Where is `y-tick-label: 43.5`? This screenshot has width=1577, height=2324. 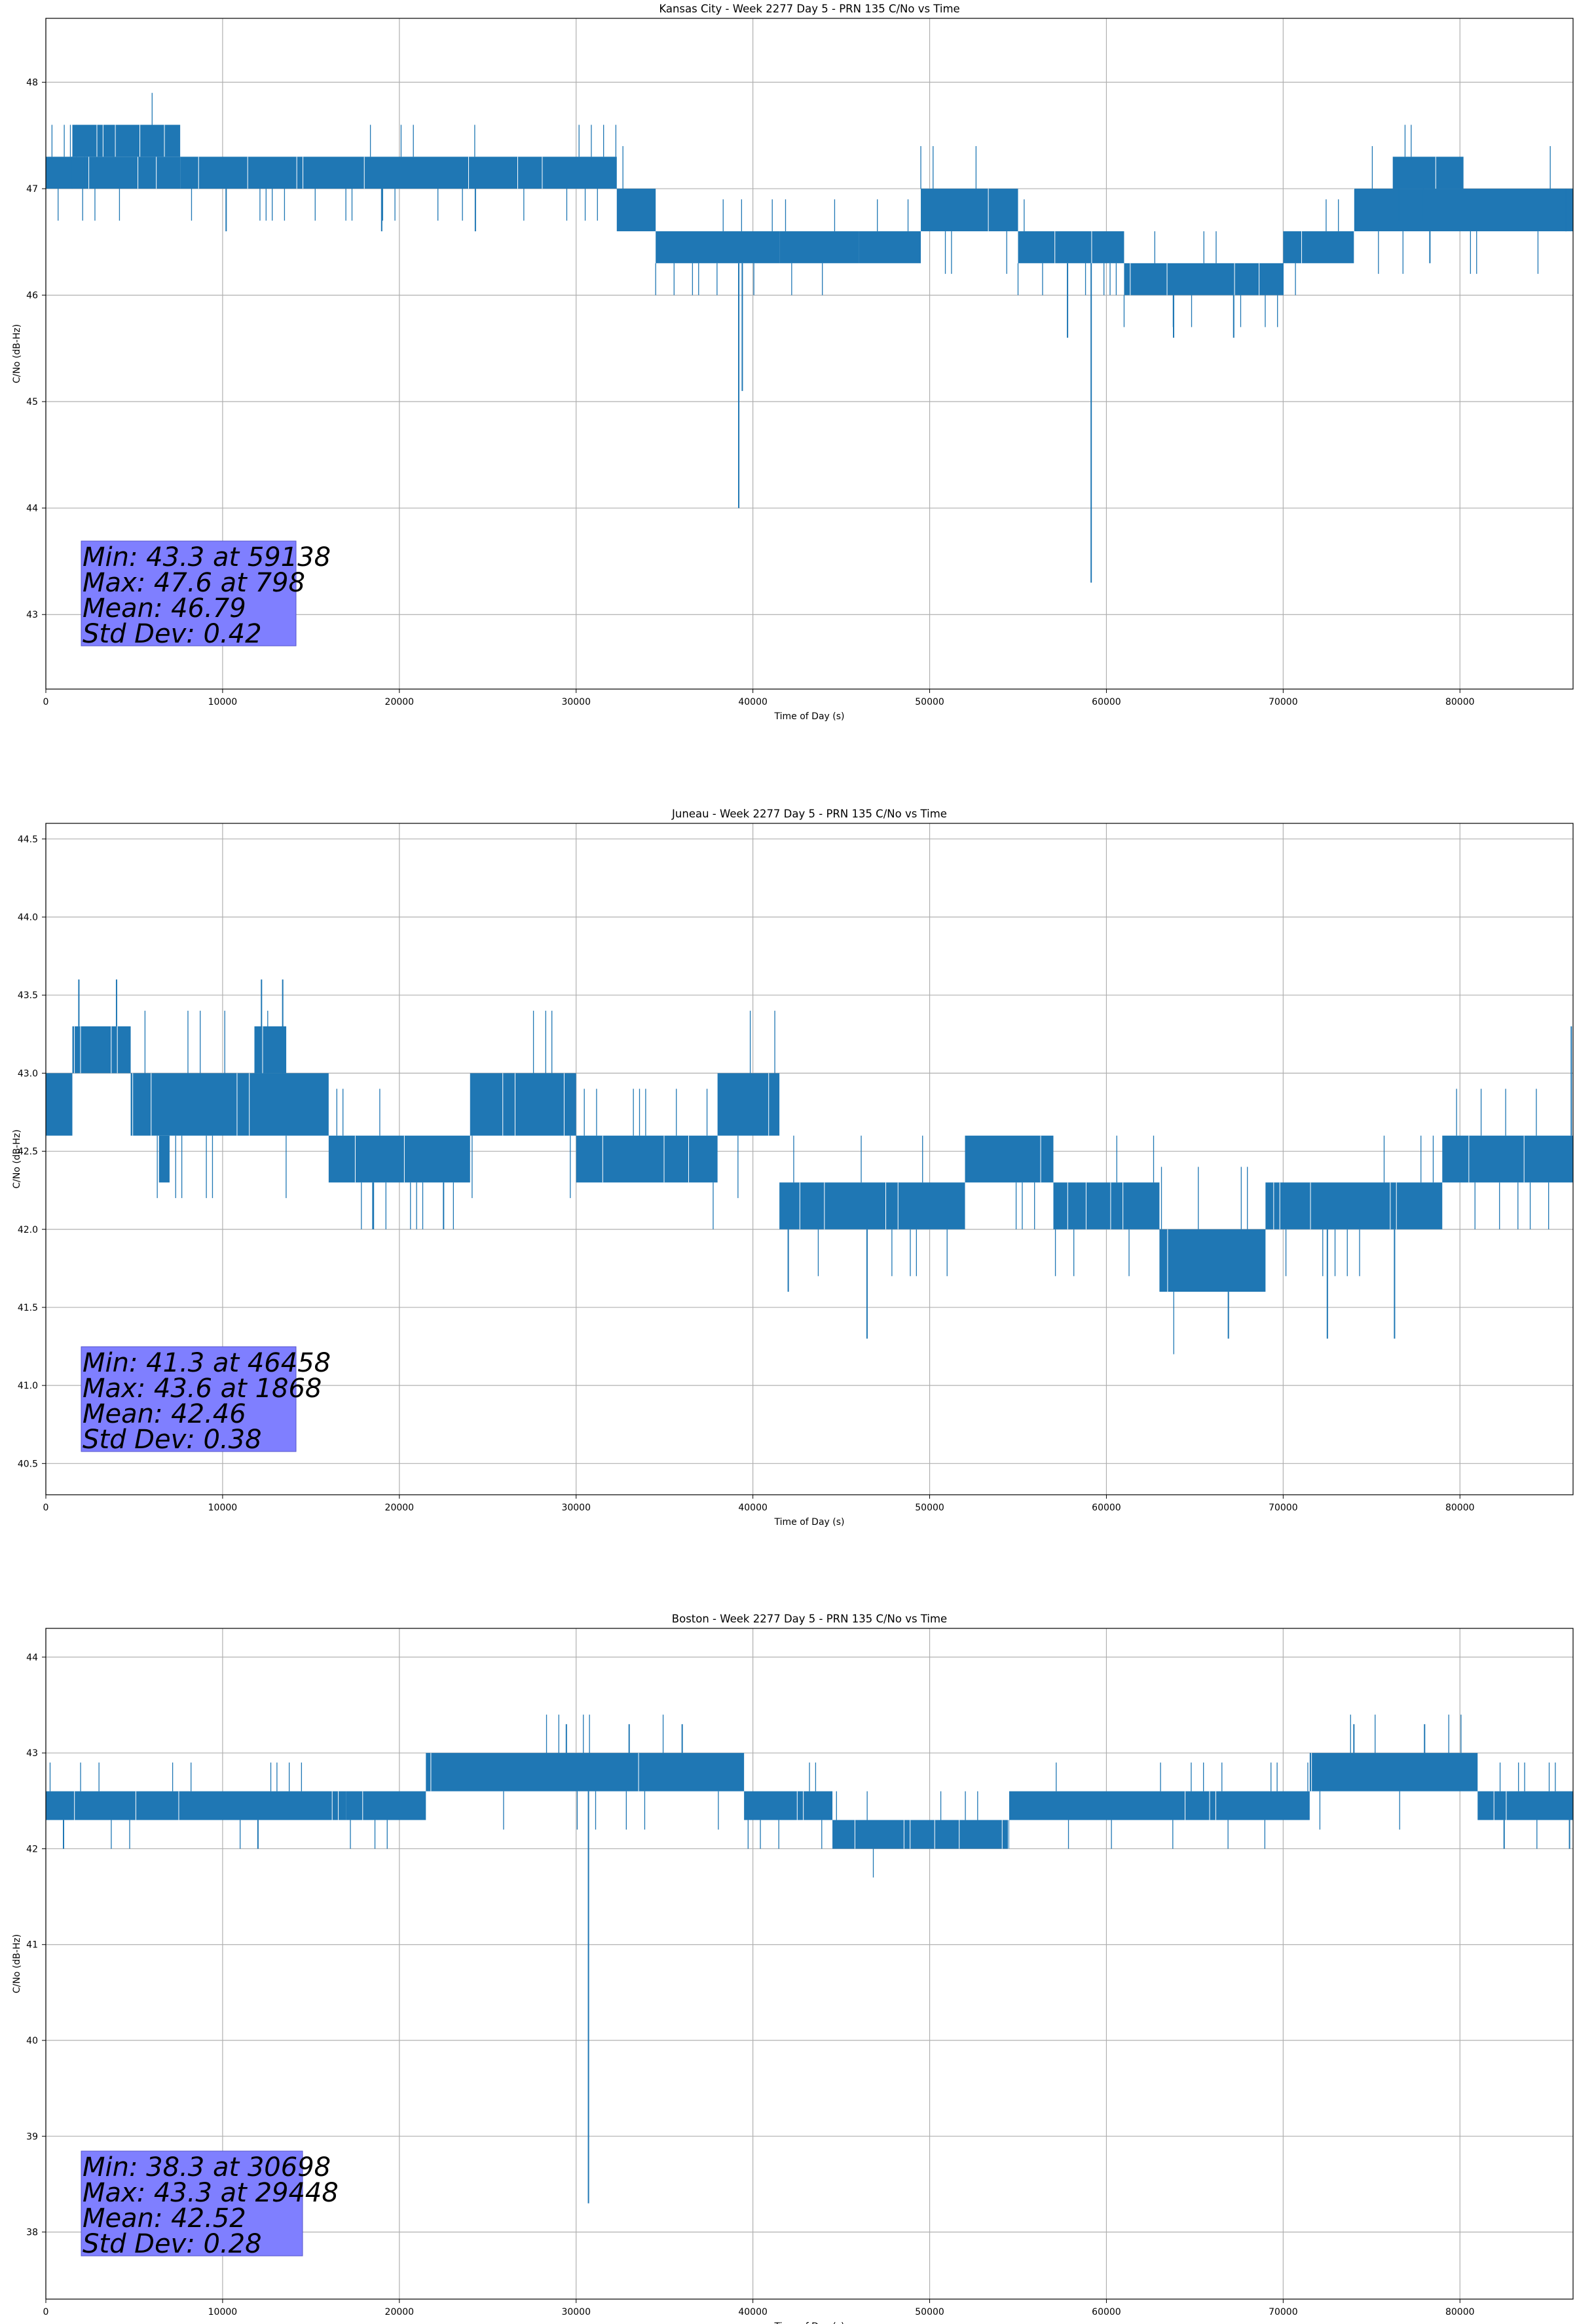
y-tick-label: 43.5 is located at coordinates (28, 995).